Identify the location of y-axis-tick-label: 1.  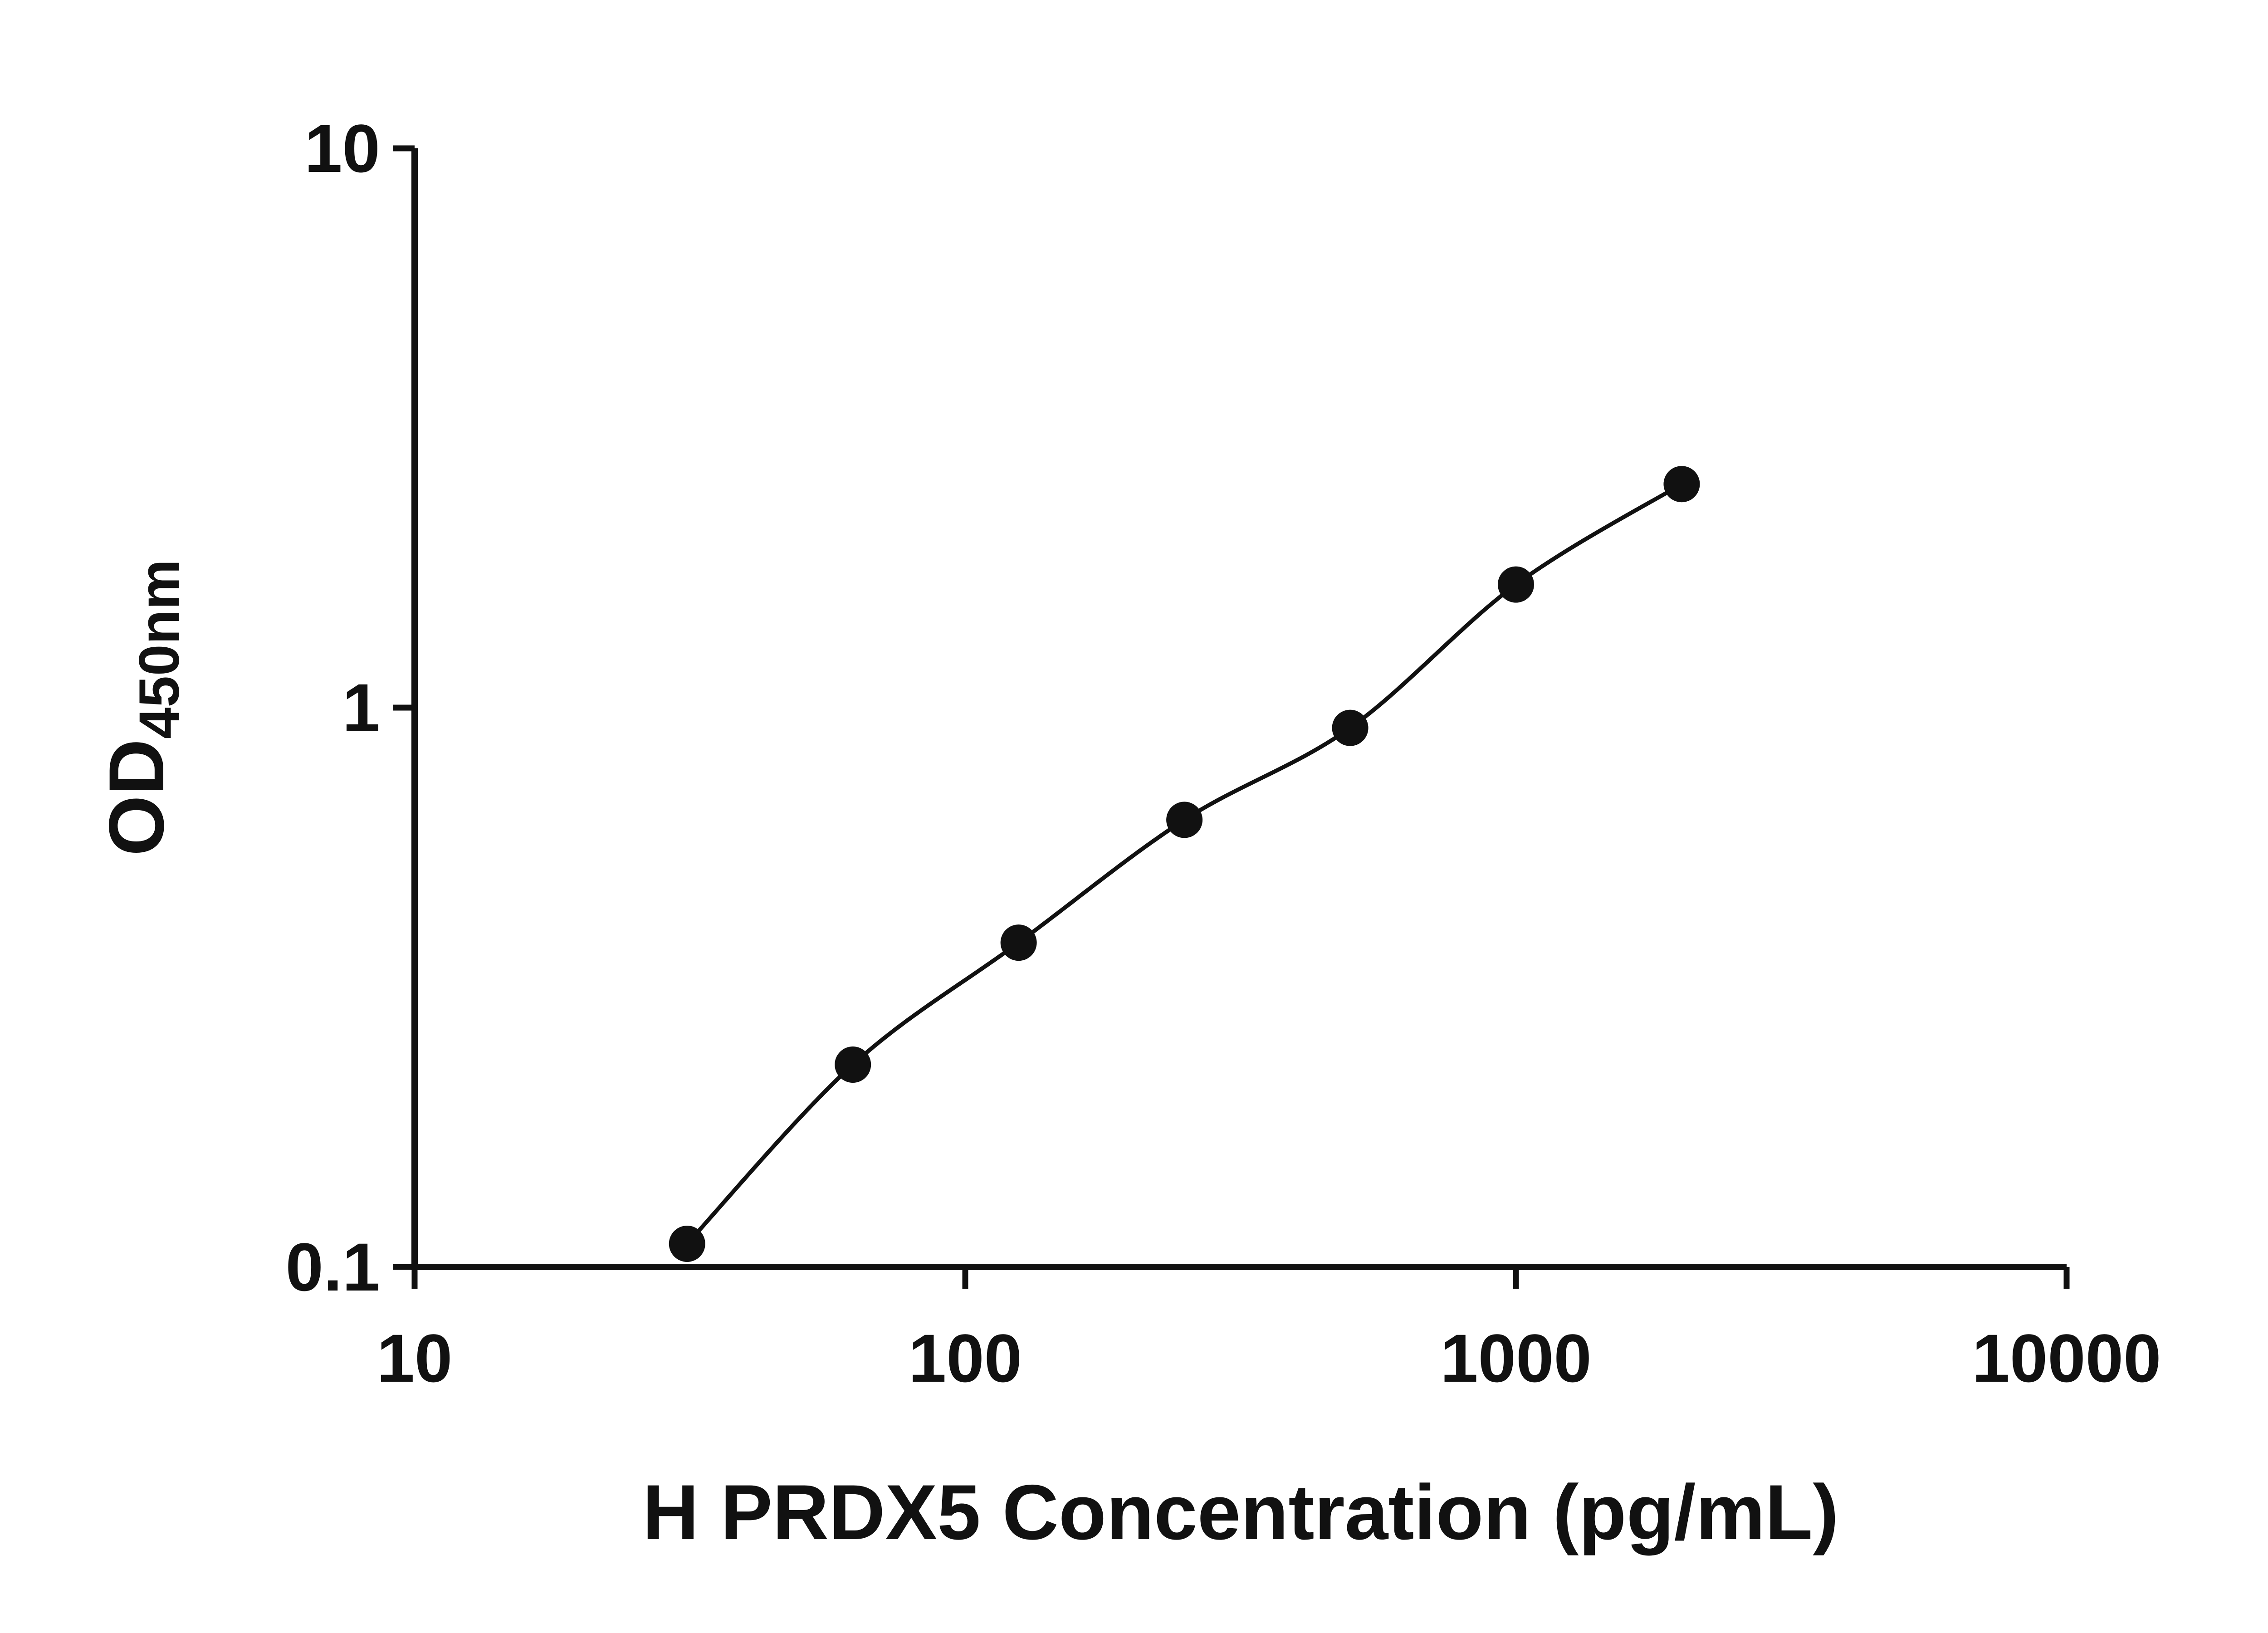
(361, 708).